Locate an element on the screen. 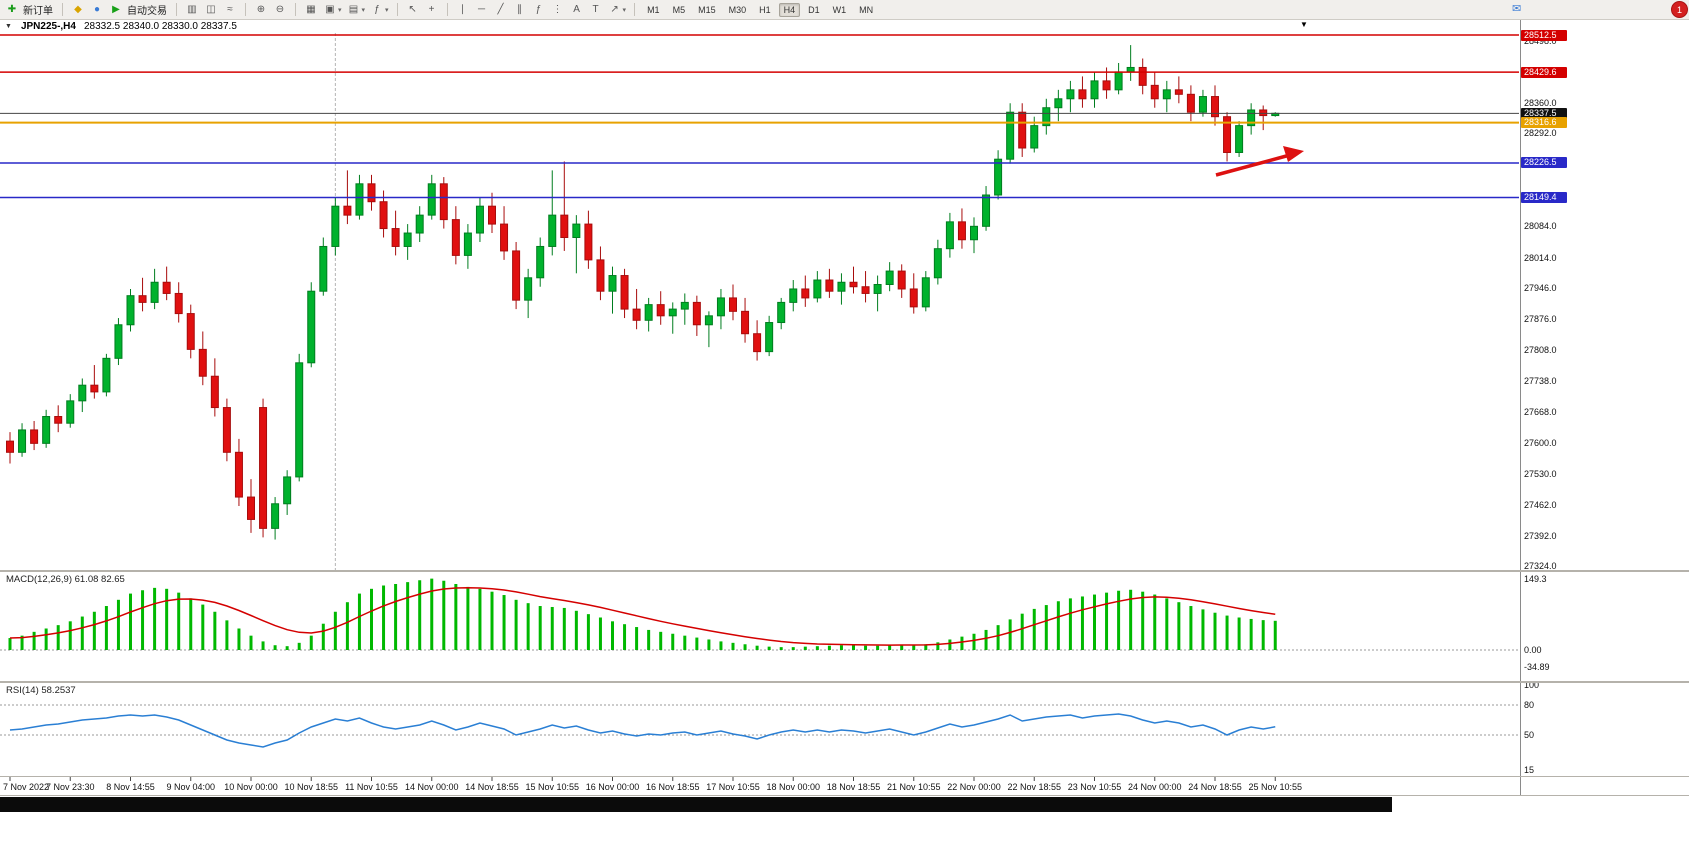 Image resolution: width=1689 pixels, height=856 pixels. ohlc-readout: 28332.5 28340.0 28330.0 28337.5 is located at coordinates (160, 26).